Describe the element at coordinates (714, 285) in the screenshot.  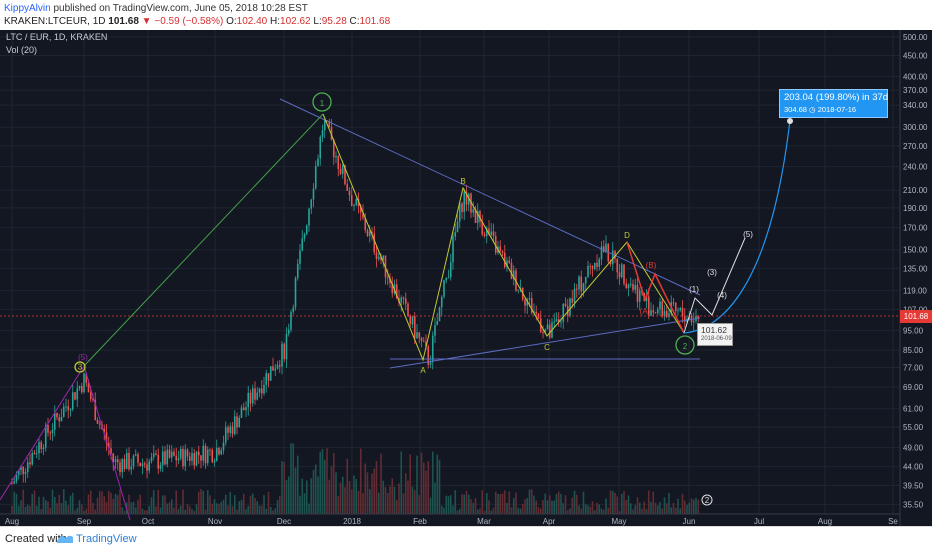
I see `projected-impulse` at that location.